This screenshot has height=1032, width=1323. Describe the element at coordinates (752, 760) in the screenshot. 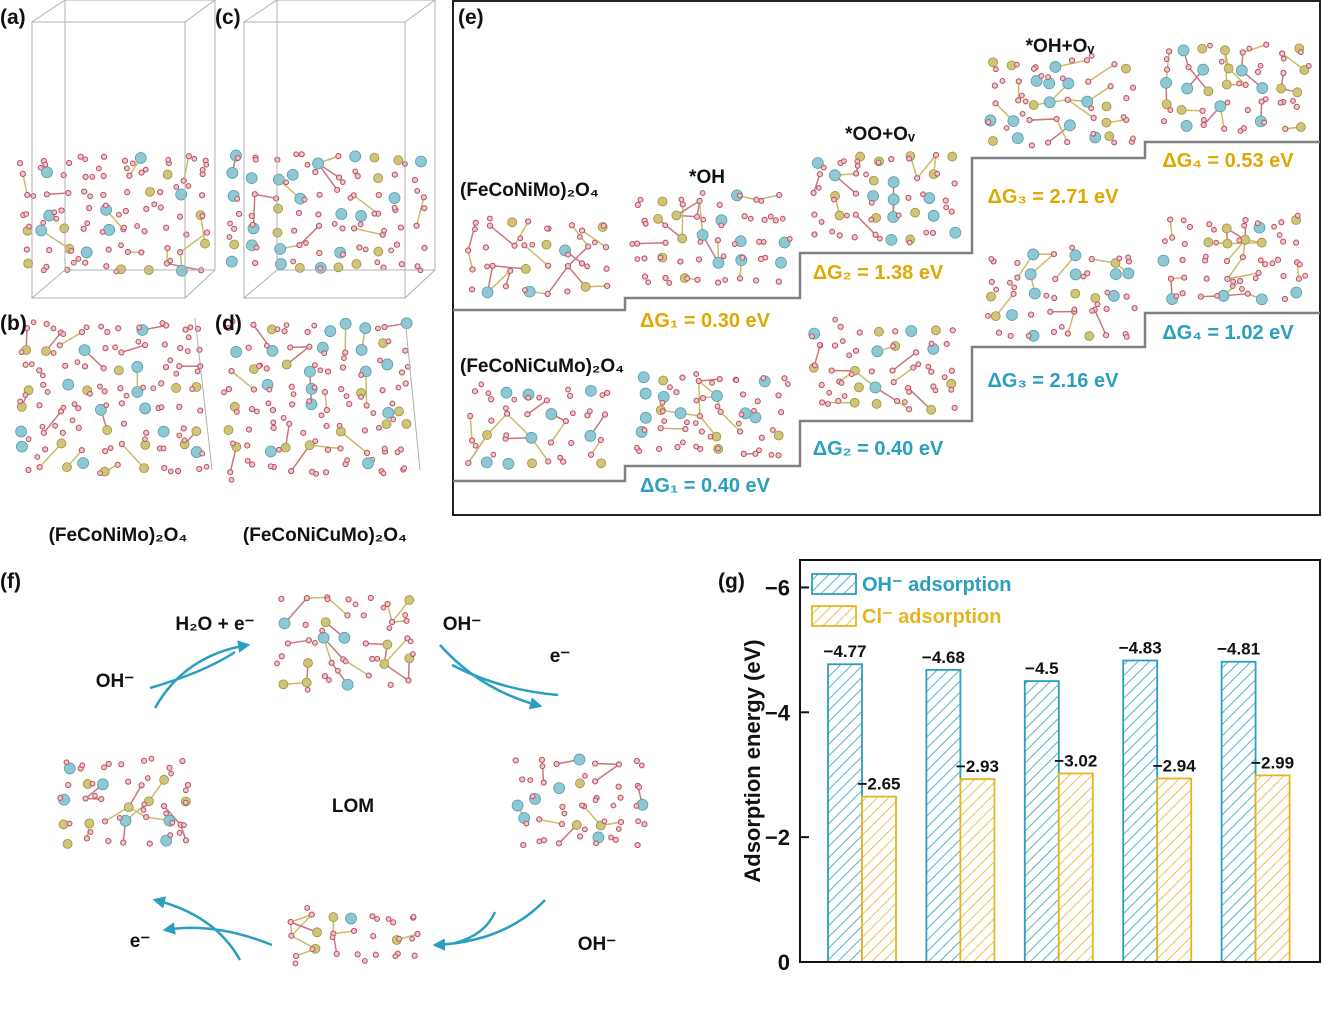

I see `y-axis-label: Adsorption energy (eV)` at that location.